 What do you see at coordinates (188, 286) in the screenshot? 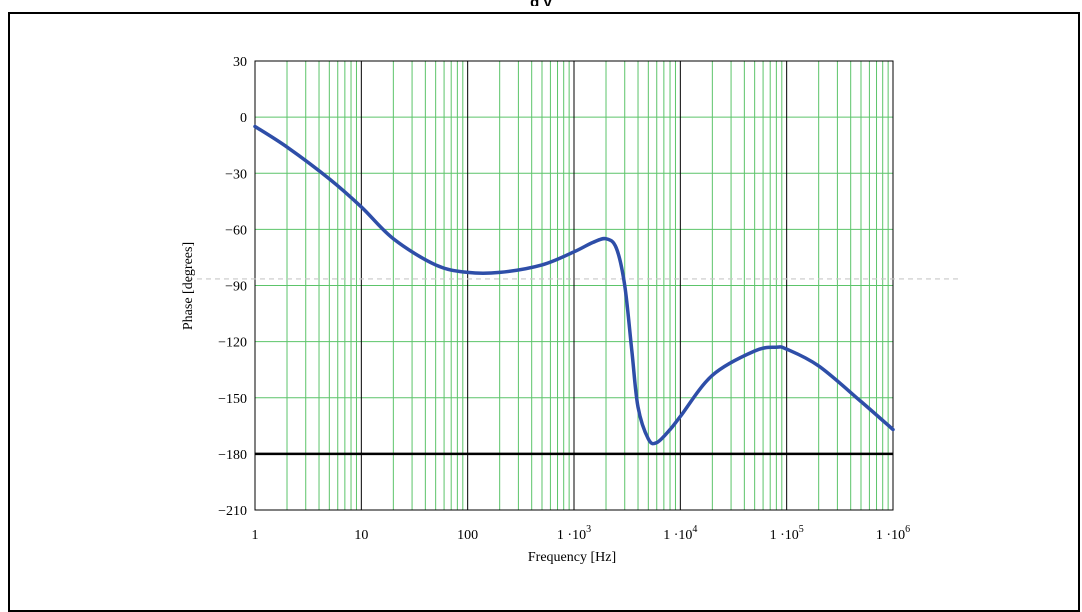
I see `y-axis-label: Phase [degrees]` at bounding box center [188, 286].